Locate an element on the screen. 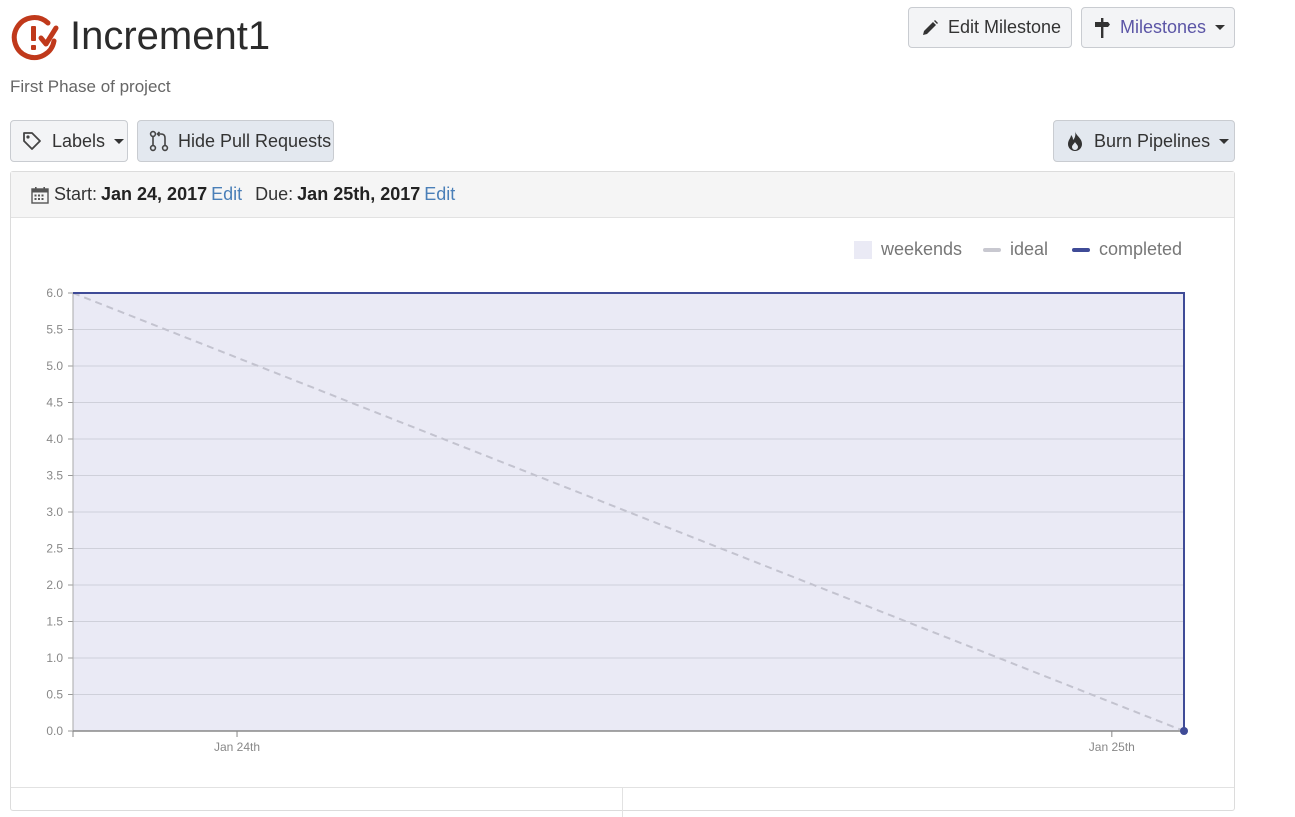 This screenshot has height=817, width=1295. y-tick-label: 3.5 is located at coordinates (54, 476).